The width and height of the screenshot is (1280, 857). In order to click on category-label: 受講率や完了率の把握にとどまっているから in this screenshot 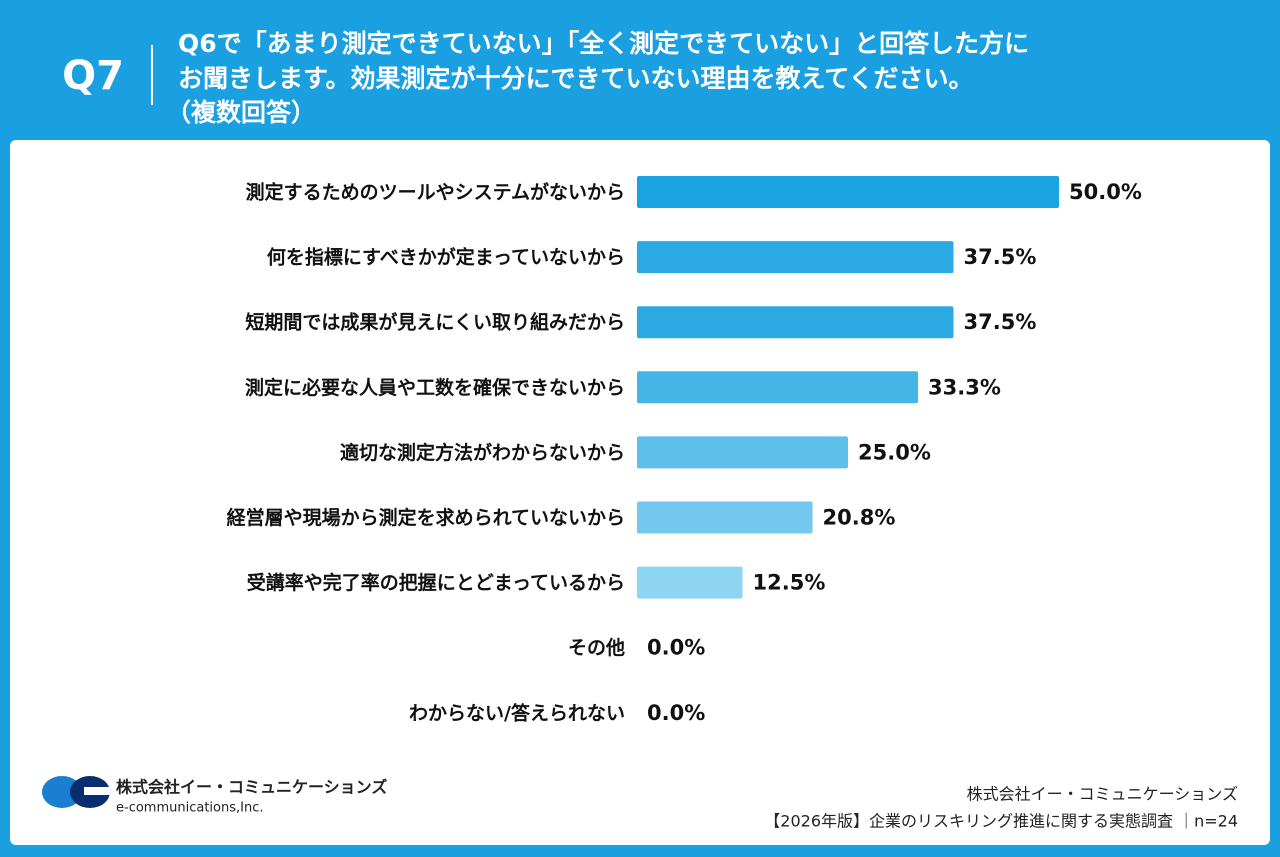, I will do `click(436, 582)`.